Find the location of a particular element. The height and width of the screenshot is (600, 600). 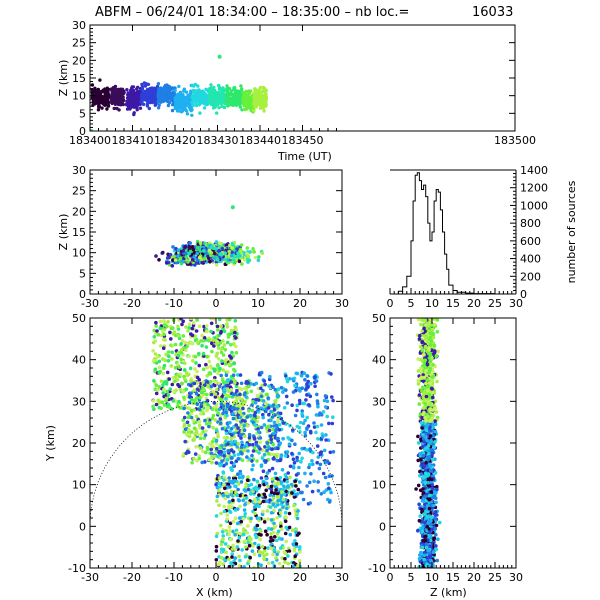

x-tick-label: 20 is located at coordinates (474, 303).